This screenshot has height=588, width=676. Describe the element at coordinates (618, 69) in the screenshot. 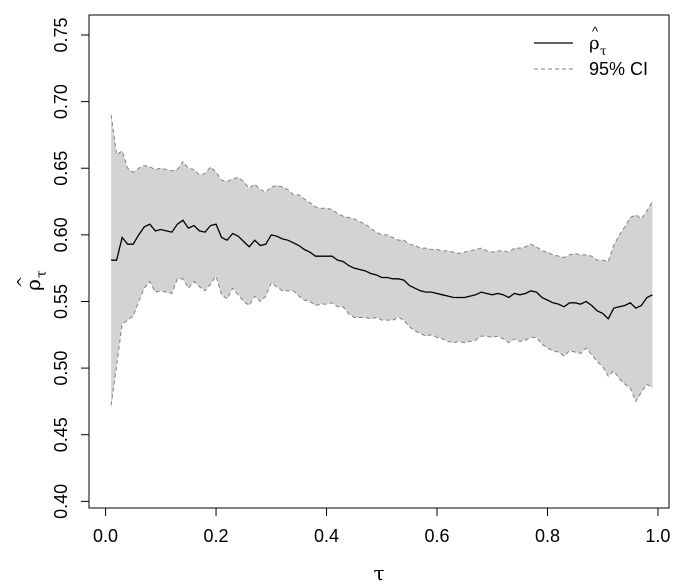

I see `legend-ci-label: 95% CI` at that location.